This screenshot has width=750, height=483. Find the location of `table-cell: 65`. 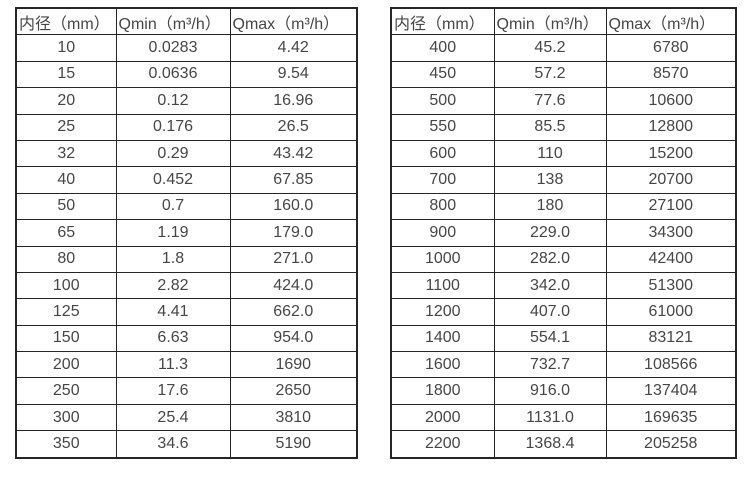

table-cell: 65 is located at coordinates (66, 233).